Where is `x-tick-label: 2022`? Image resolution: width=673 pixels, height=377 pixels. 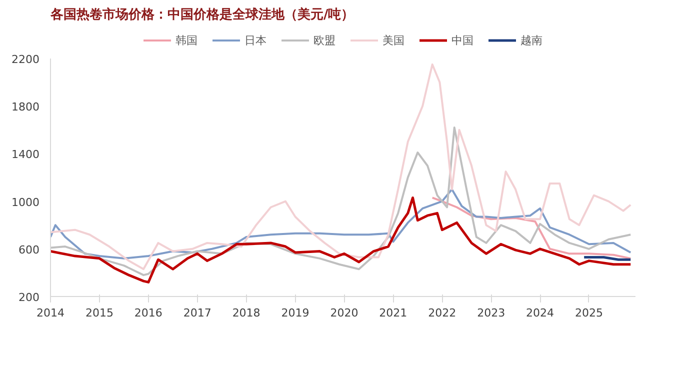
x-tick-label: 2022 is located at coordinates (442, 313).